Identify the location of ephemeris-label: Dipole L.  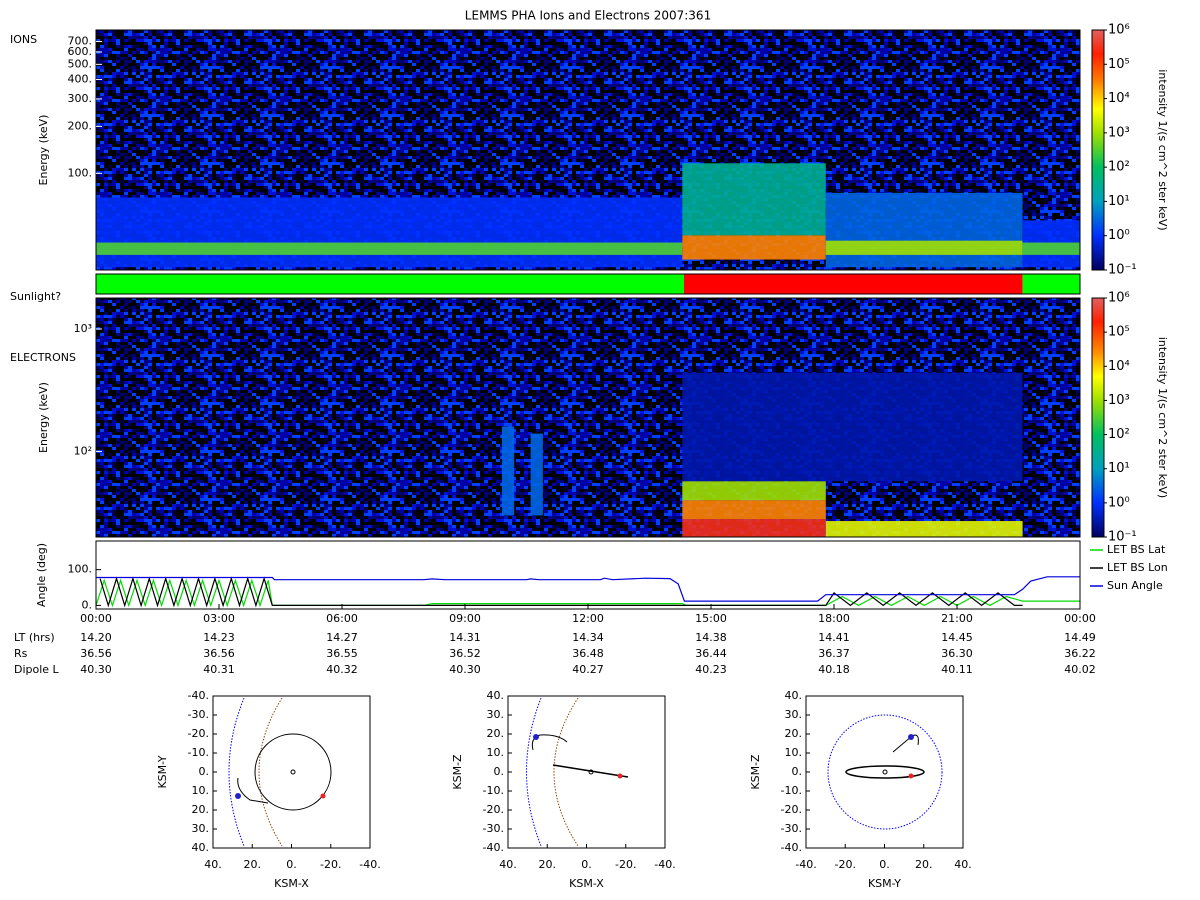
(37, 669).